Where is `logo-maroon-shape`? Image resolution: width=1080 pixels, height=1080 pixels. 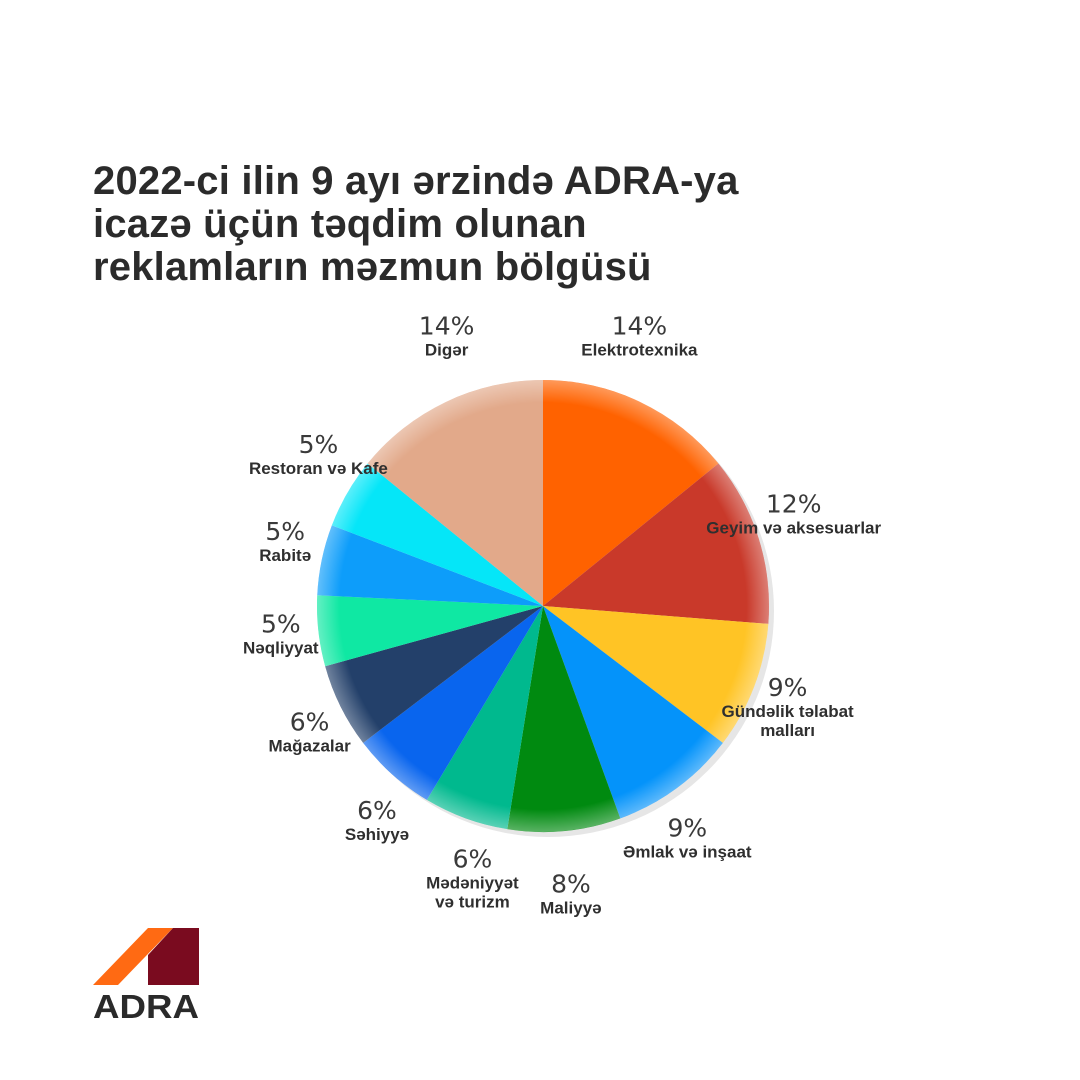
logo-maroon-shape is located at coordinates (173, 956).